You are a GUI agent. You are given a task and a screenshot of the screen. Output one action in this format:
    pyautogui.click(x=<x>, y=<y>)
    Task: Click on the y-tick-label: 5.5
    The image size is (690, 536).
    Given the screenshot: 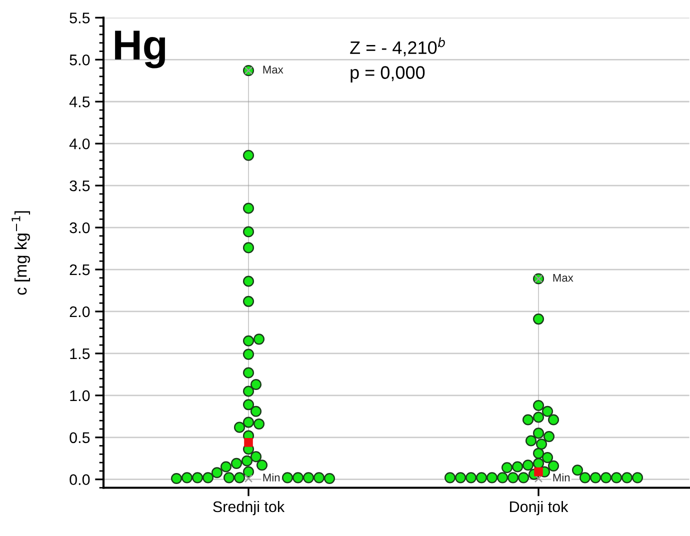 What is the action you would take?
    pyautogui.click(x=80, y=18)
    